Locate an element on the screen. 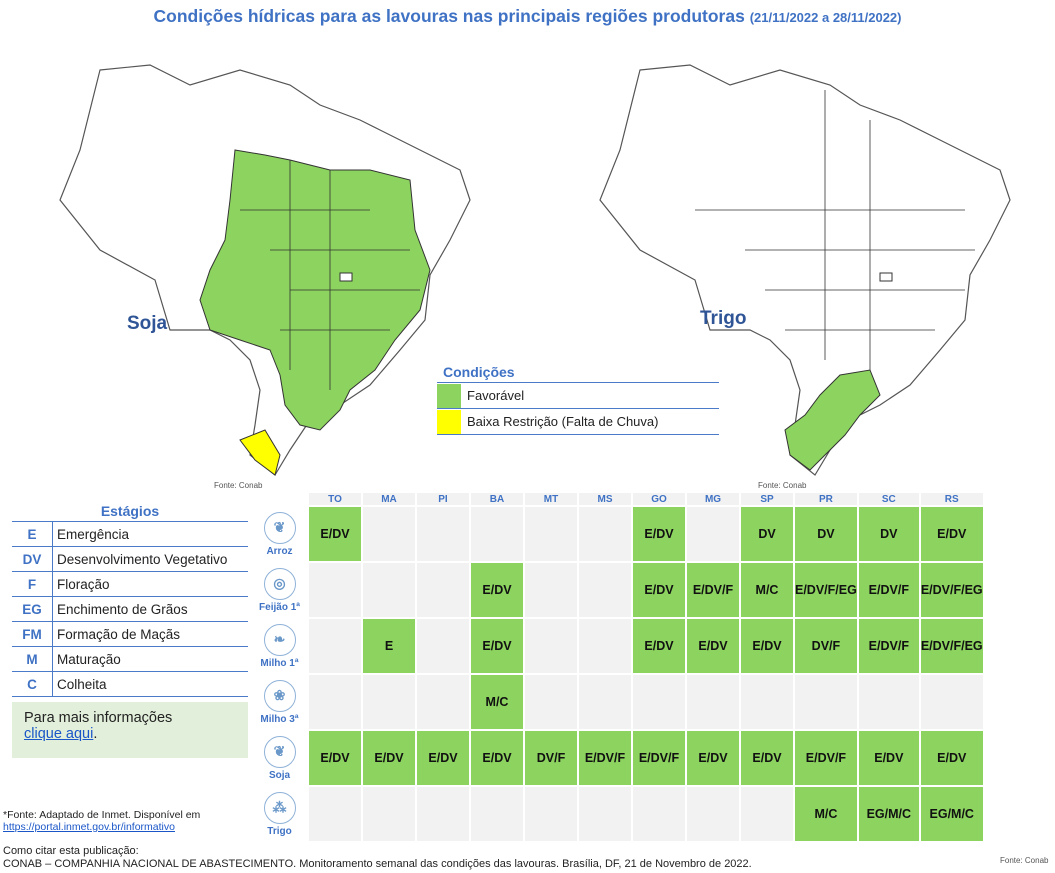 Image resolution: width=1055 pixels, height=873 pixels. stage-cell: M/C is located at coordinates (826, 814).